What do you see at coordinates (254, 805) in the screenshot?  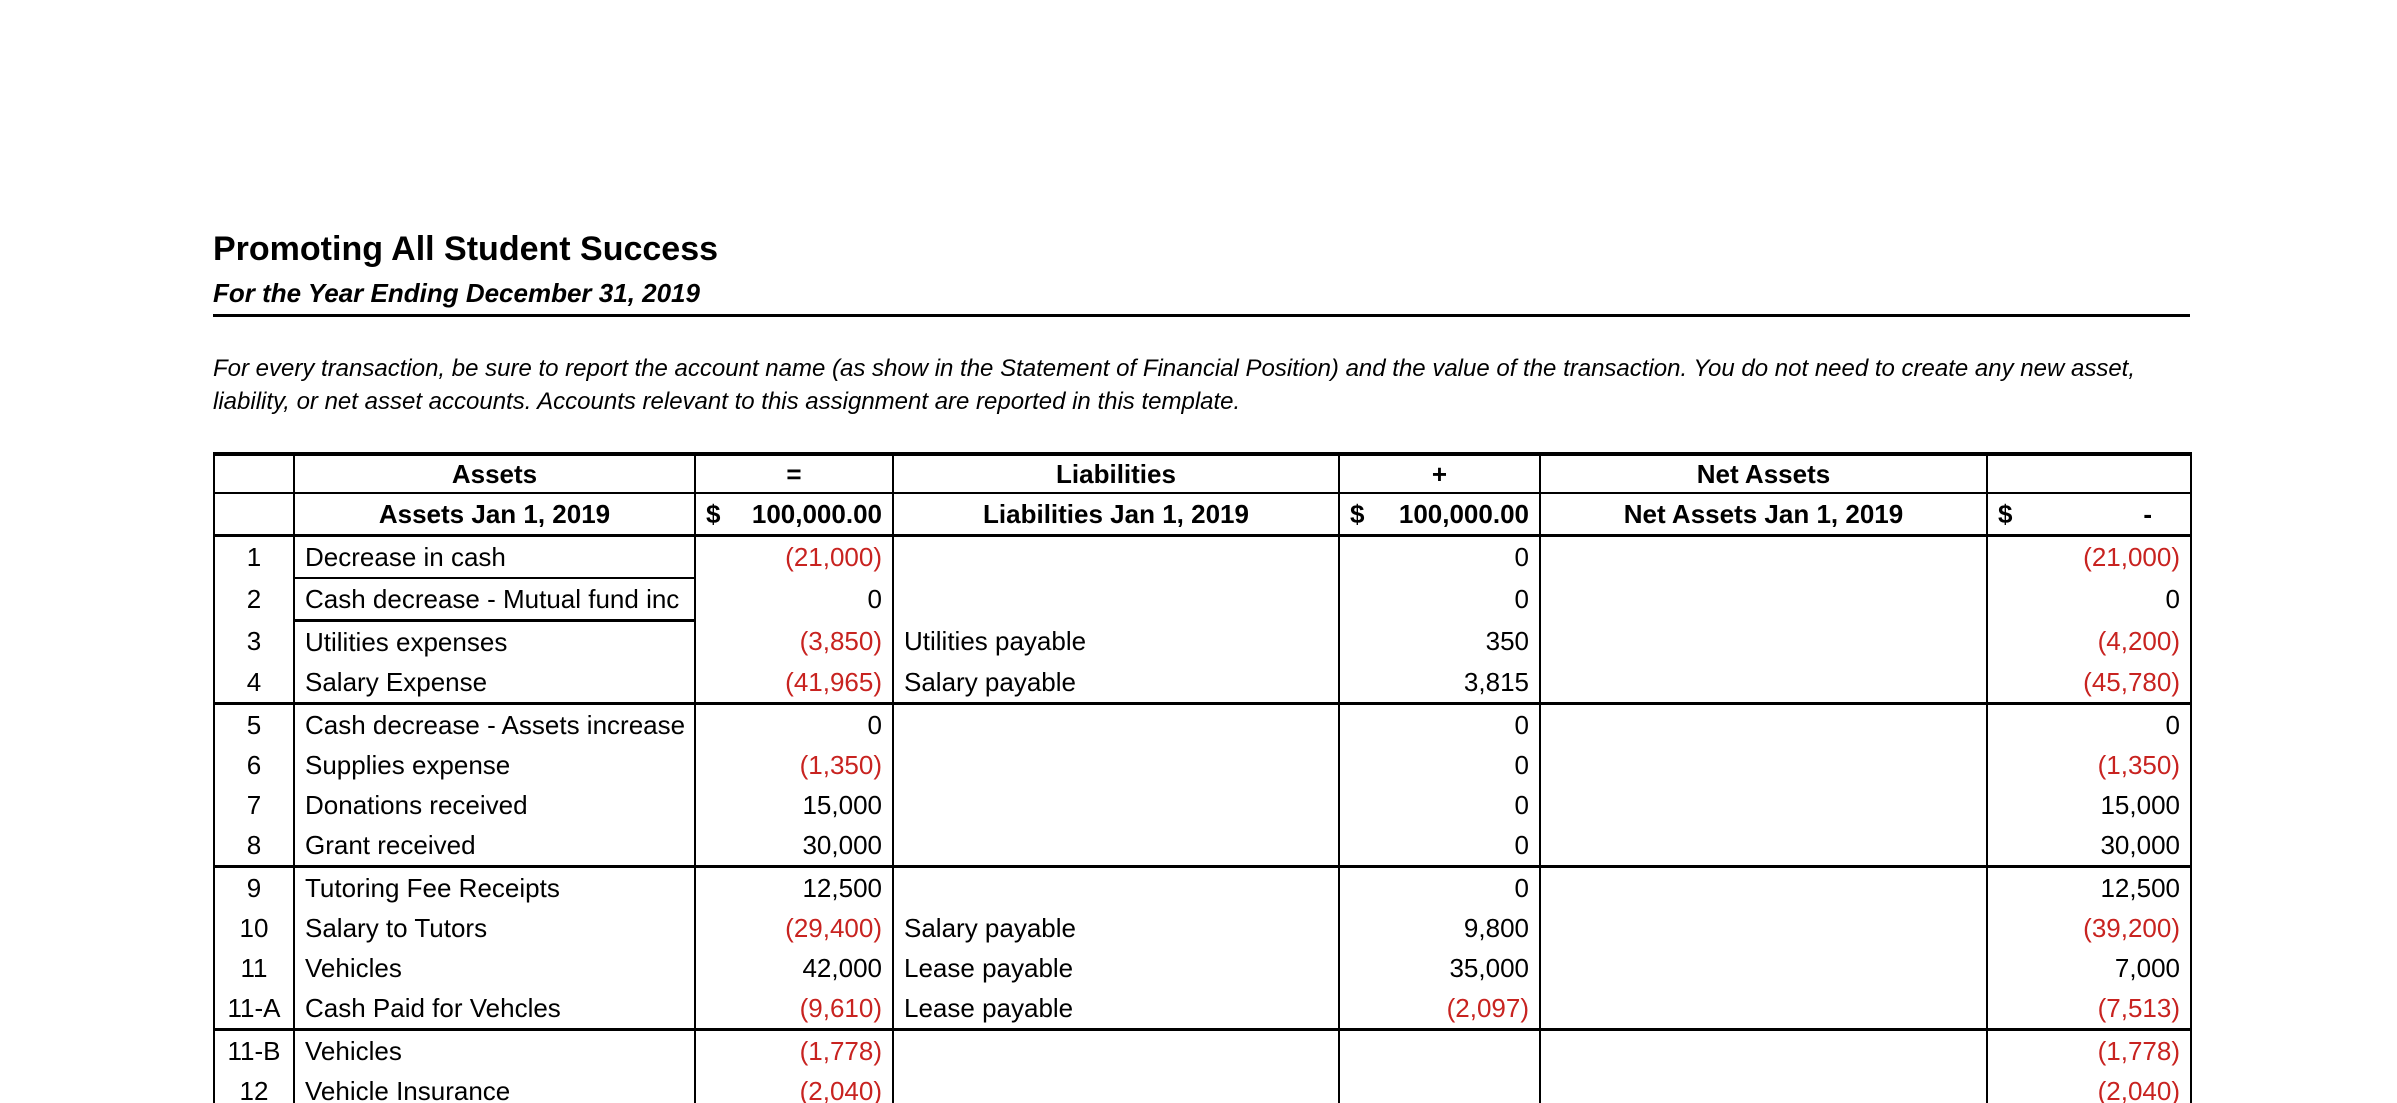 I see `row-id: 7` at bounding box center [254, 805].